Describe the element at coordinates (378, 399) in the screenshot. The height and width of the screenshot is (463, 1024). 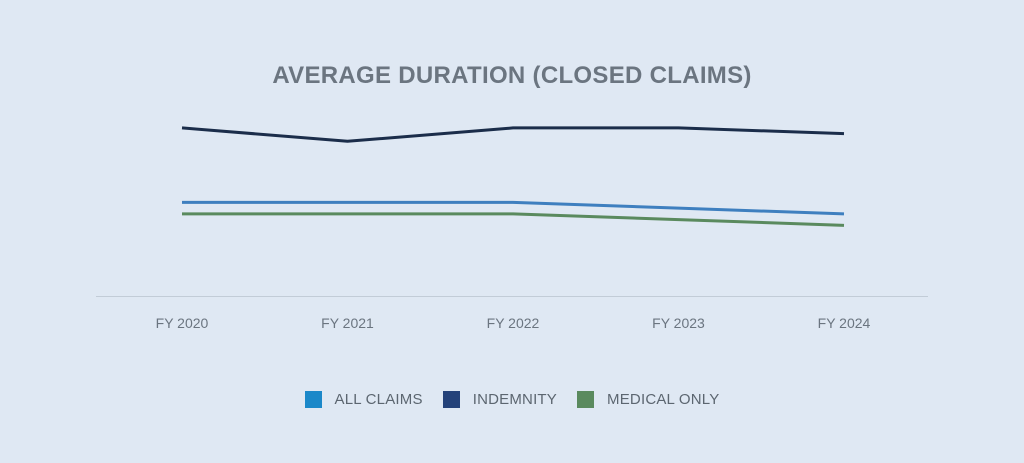
I see `legend-label-all-claims: ALL CLAIMS` at that location.